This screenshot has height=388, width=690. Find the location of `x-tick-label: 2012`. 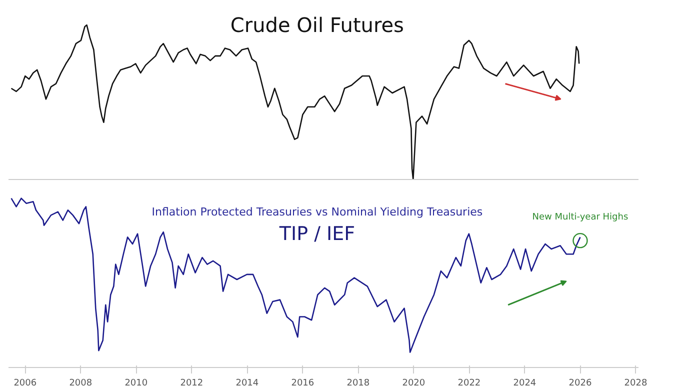

x-tick-label: 2012 is located at coordinates (192, 383).